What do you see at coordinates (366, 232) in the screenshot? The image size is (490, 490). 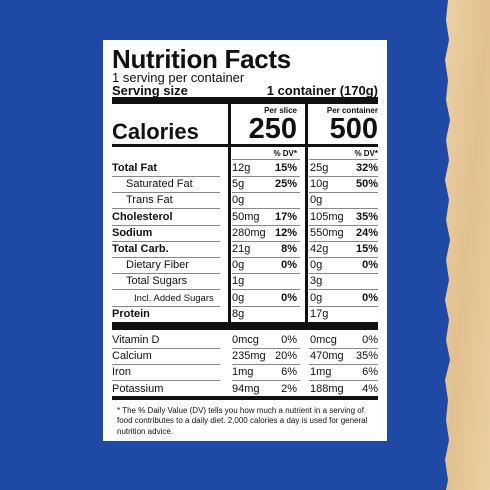 I see `daily-value: 24%` at bounding box center [366, 232].